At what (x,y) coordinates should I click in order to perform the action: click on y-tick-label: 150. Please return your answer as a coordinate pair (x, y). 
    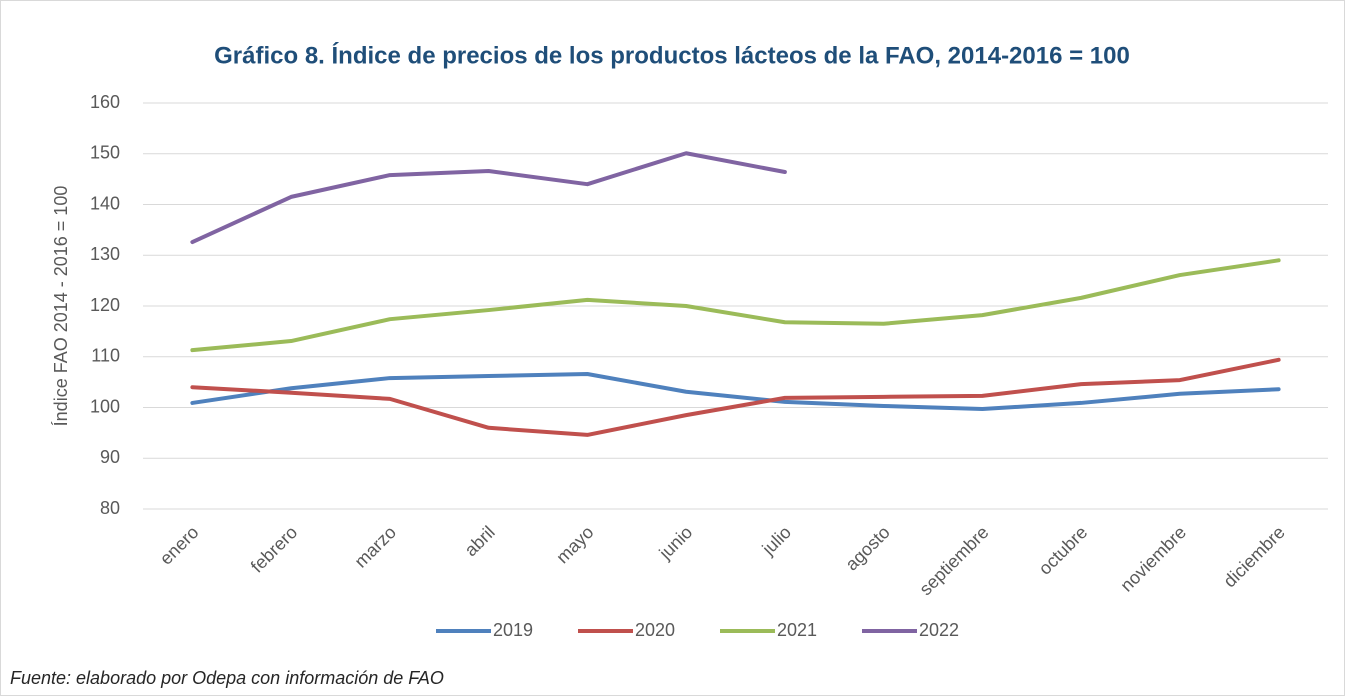
    Looking at the image, I should click on (105, 153).